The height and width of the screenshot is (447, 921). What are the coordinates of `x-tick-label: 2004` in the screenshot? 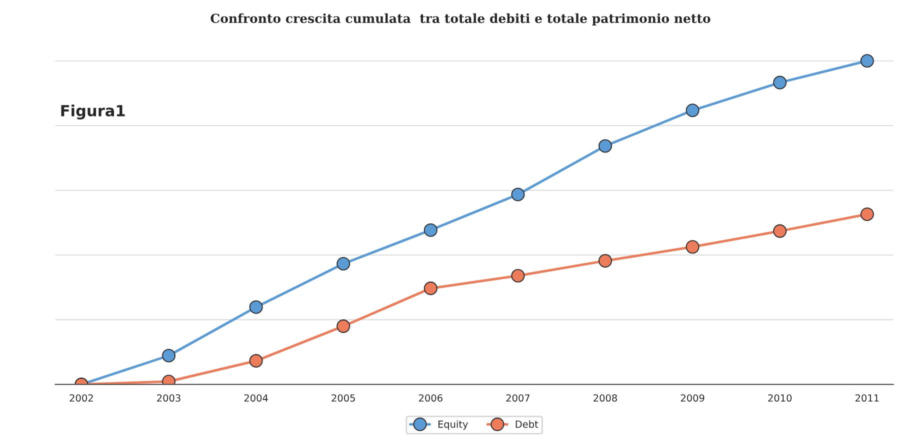 It's located at (256, 398).